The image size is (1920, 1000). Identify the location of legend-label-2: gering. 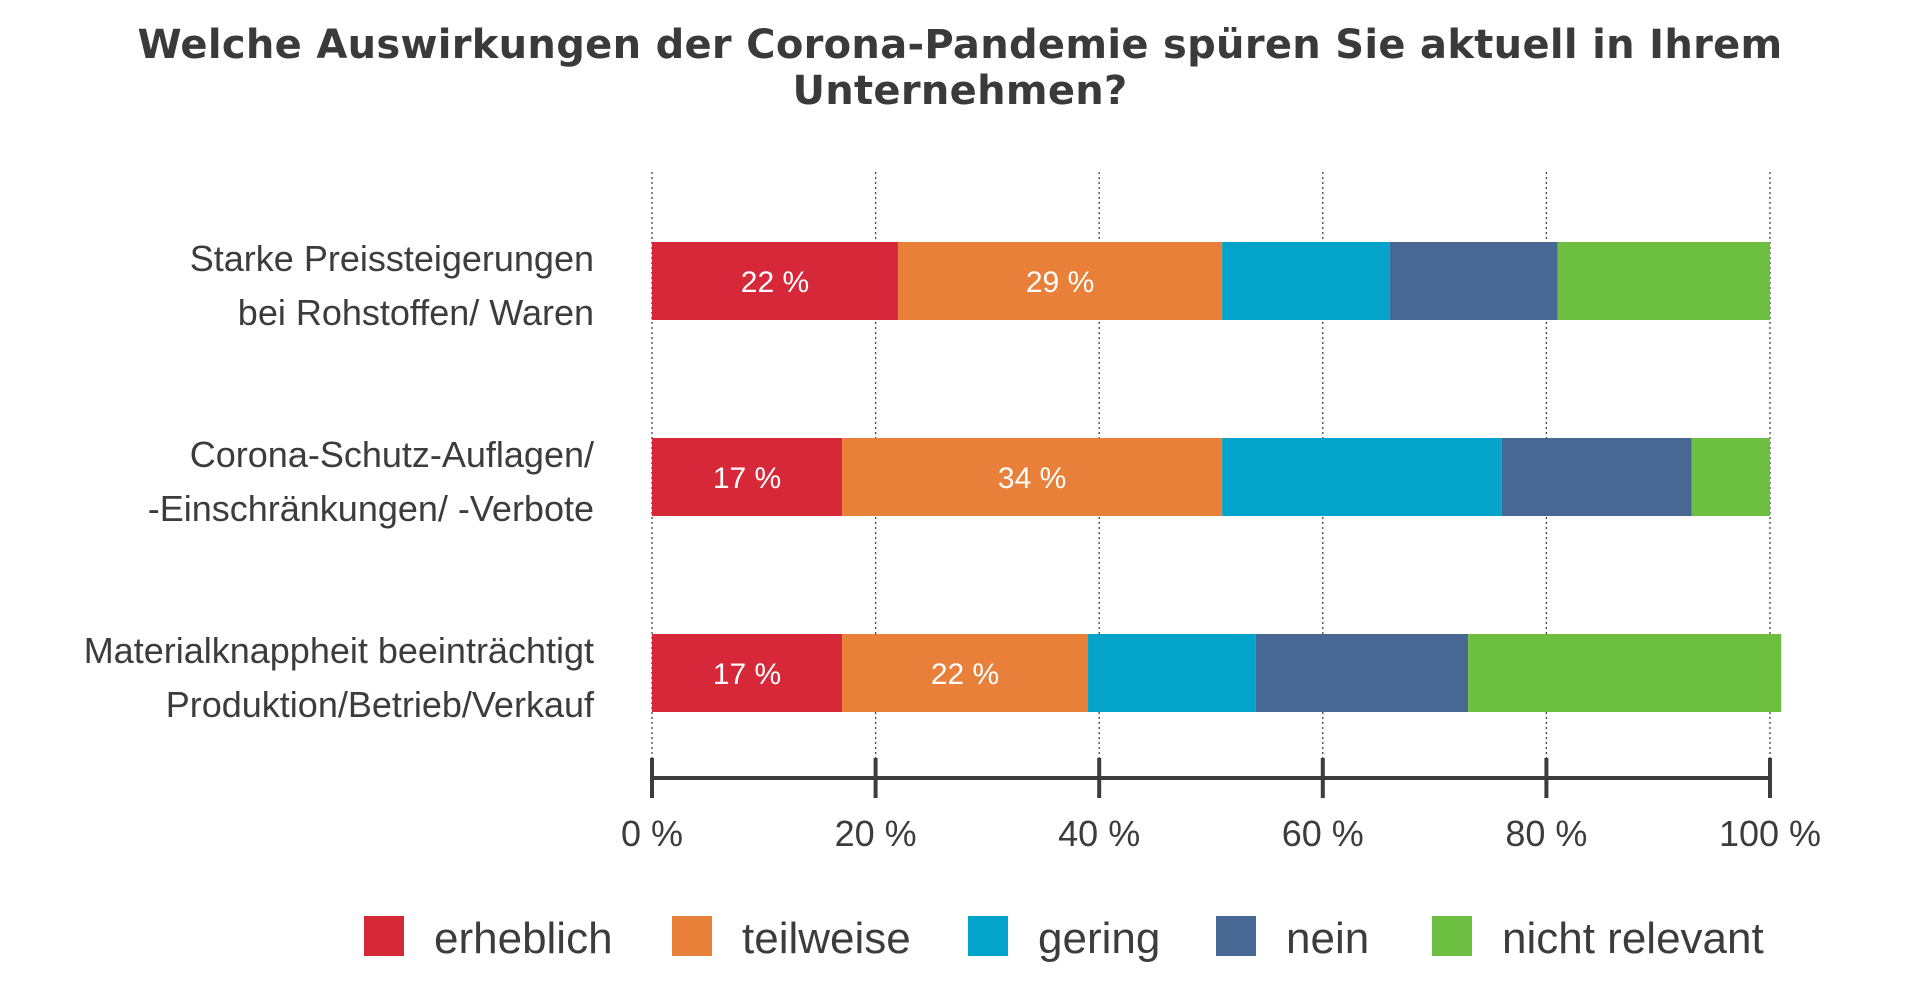
(1099, 938).